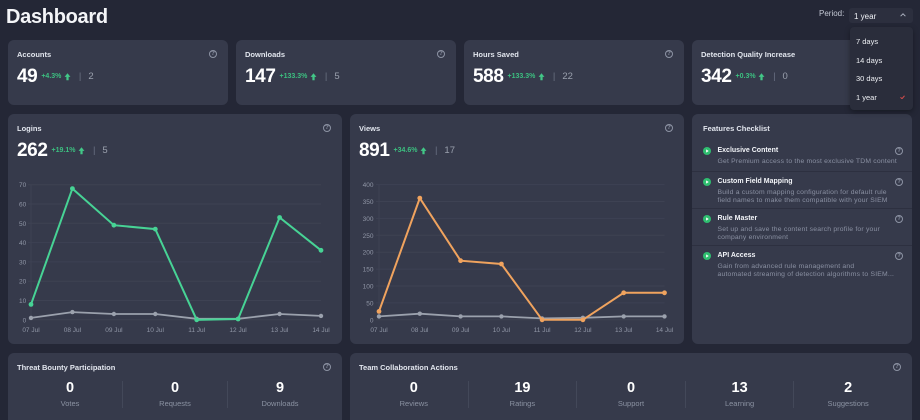  What do you see at coordinates (23, 185) in the screenshot?
I see `svg-text: 70` at bounding box center [23, 185].